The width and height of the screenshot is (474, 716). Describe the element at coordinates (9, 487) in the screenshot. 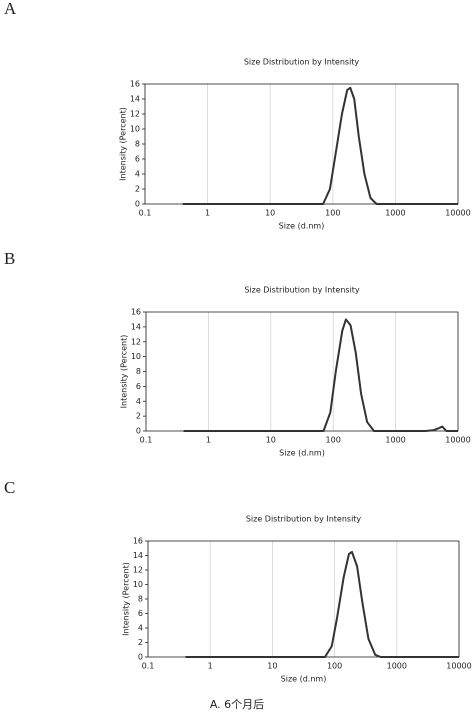

I see `panel-label: C` at that location.